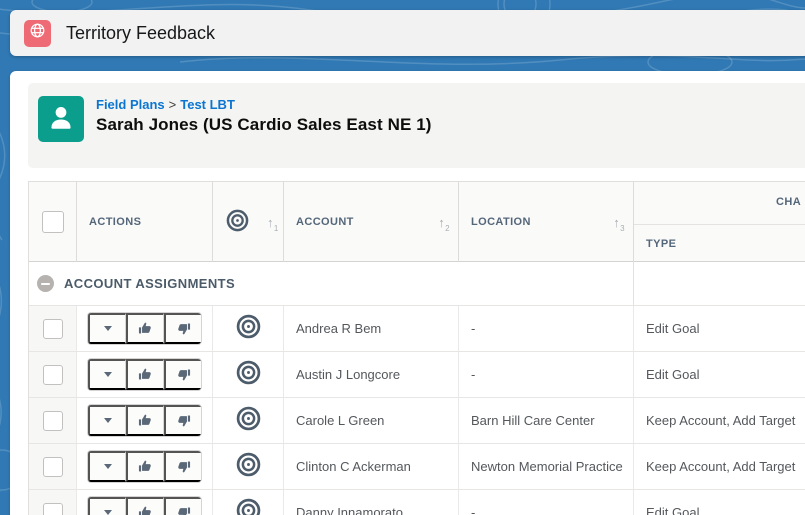  Describe the element at coordinates (661, 243) in the screenshot. I see `column-header-type: TYPE` at that location.